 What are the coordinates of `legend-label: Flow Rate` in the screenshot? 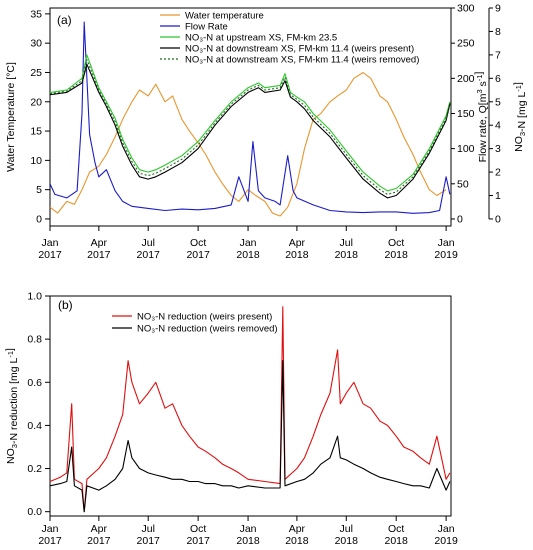 It's located at (206, 27).